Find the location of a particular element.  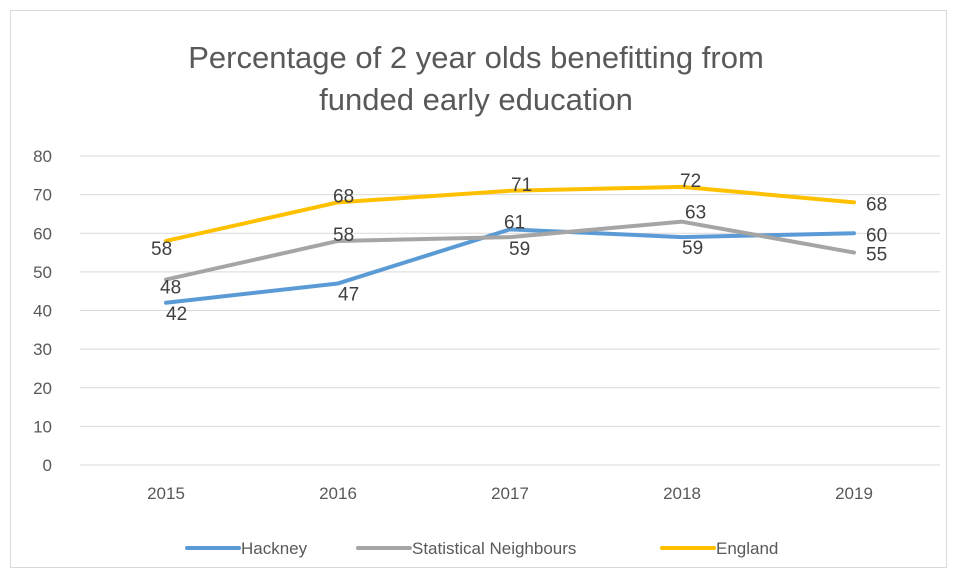

data-label: 71 is located at coordinates (521, 185).